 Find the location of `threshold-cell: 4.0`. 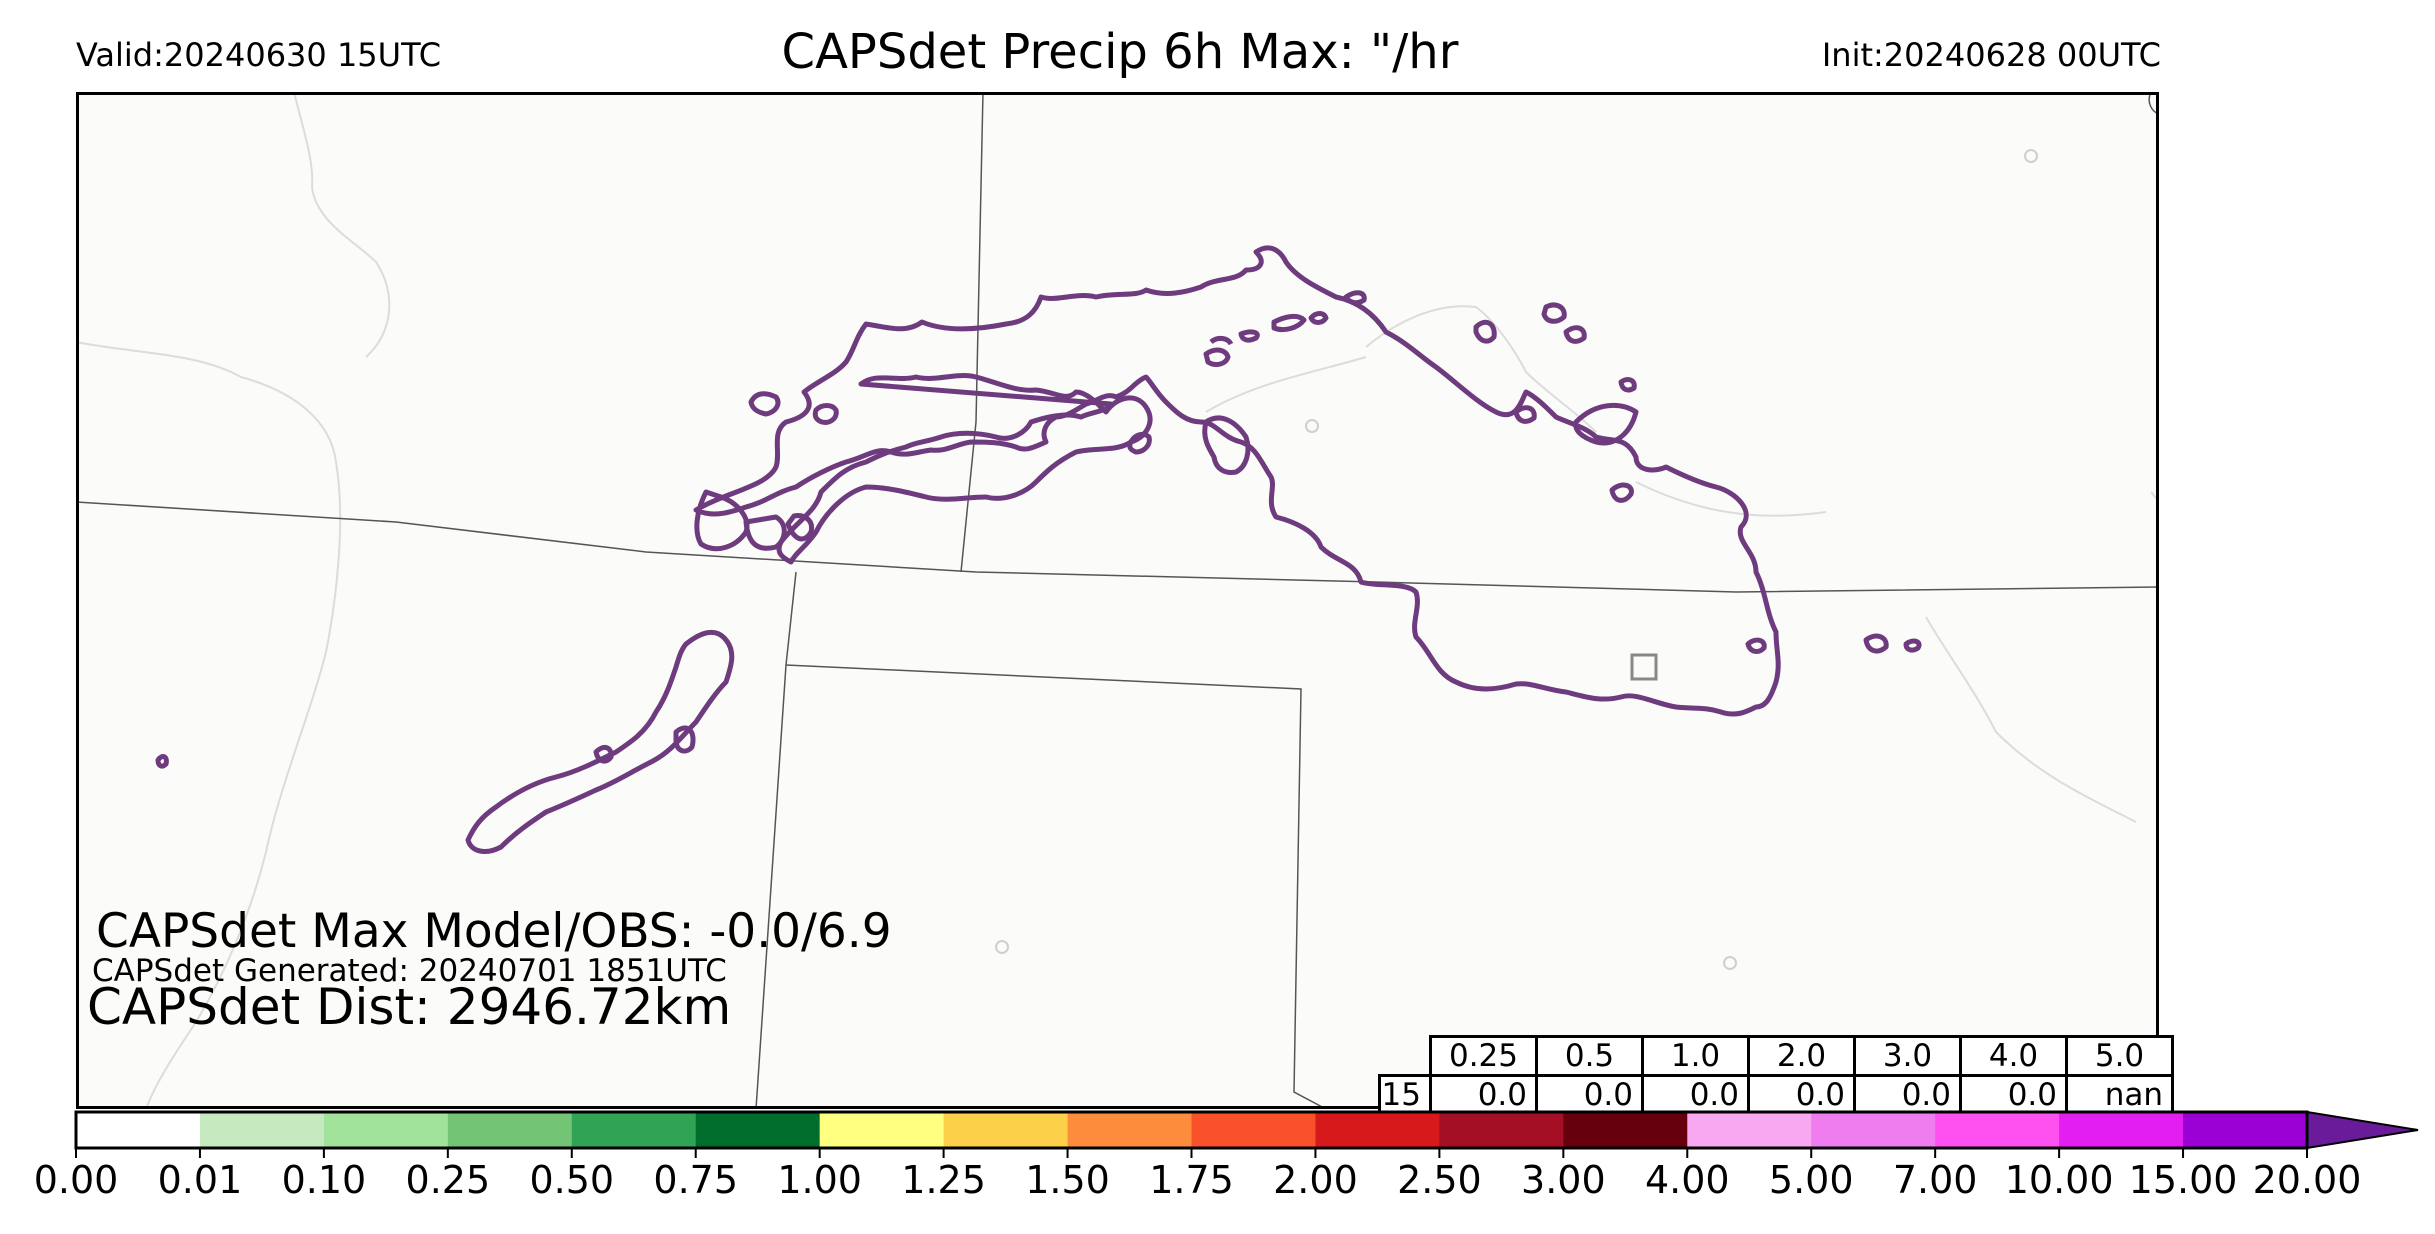

threshold-cell: 4.0 is located at coordinates (2013, 1056).